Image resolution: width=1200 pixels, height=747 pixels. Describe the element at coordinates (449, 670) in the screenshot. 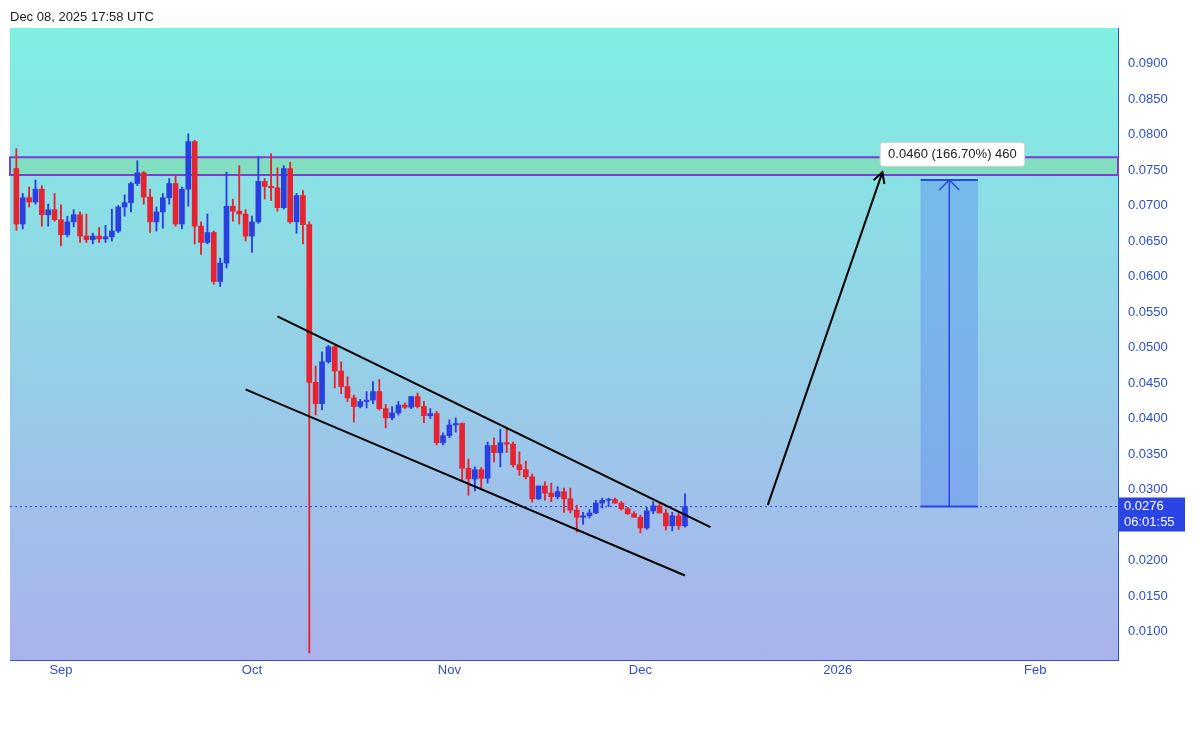

I see `x-tick-label: Nov` at that location.